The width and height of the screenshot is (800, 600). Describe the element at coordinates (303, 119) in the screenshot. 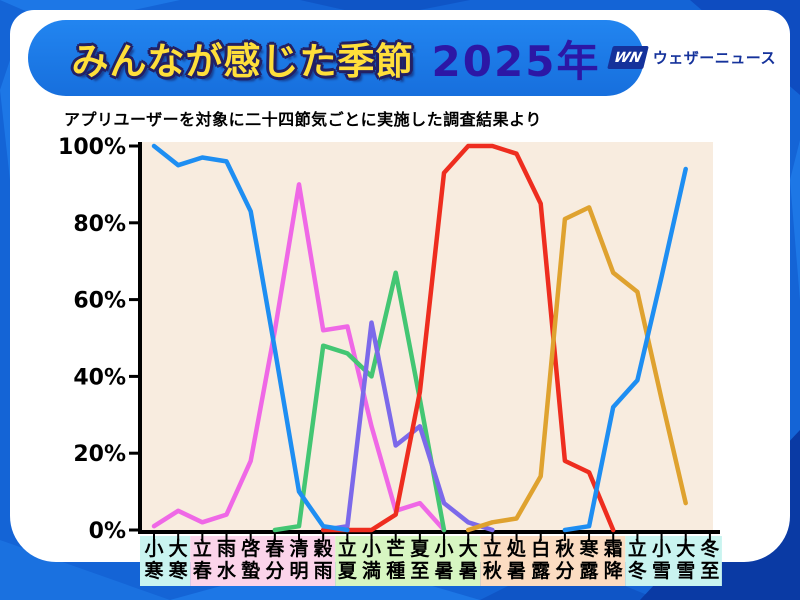

I see `chart-subtitle: アプリユーザーを対象に二十四節気ごとに実施した調査結果より` at that location.